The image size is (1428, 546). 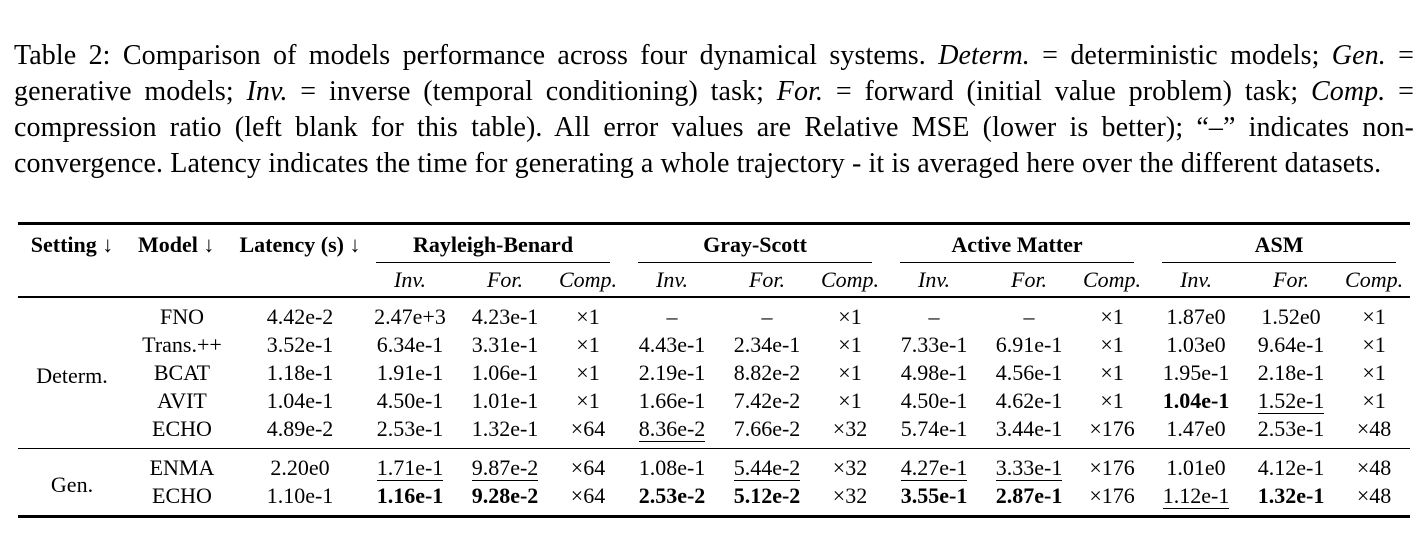 I want to click on cell-value: 4.56e-1, so click(x=1029, y=372).